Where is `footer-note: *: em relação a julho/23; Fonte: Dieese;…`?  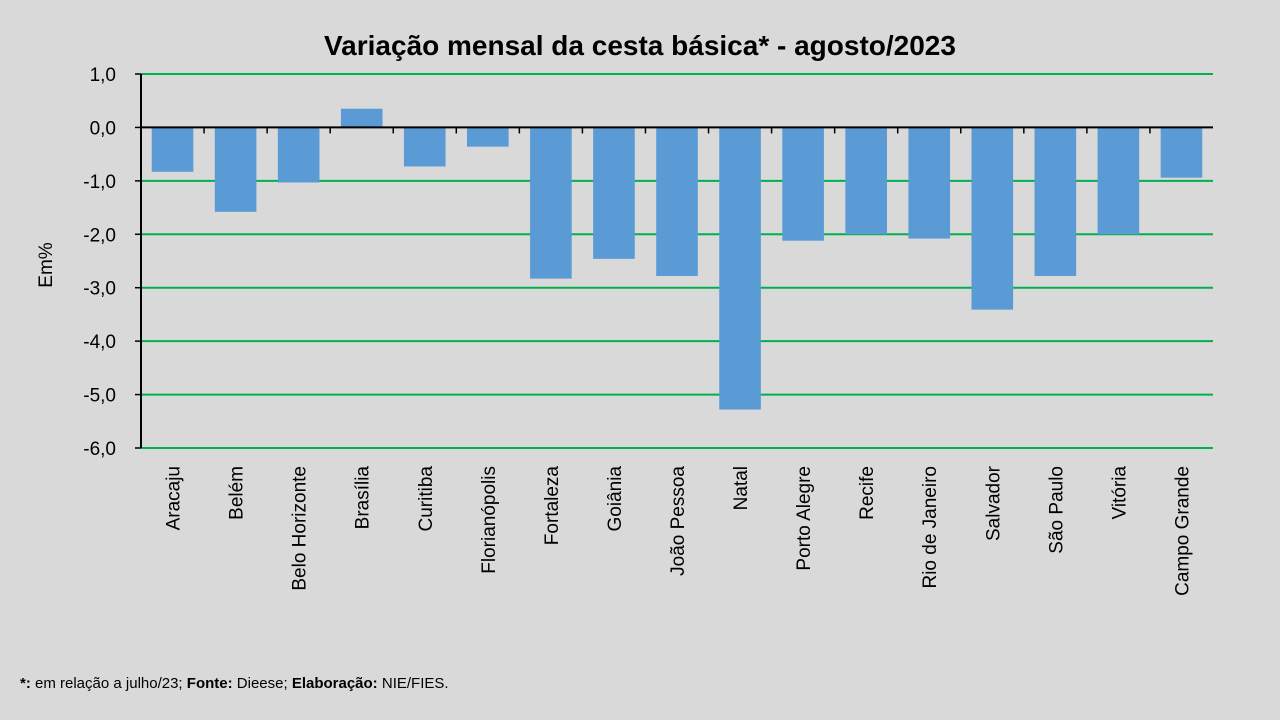
footer-note: *: em relação a julho/23; Fonte: Dieese;… is located at coordinates (234, 683).